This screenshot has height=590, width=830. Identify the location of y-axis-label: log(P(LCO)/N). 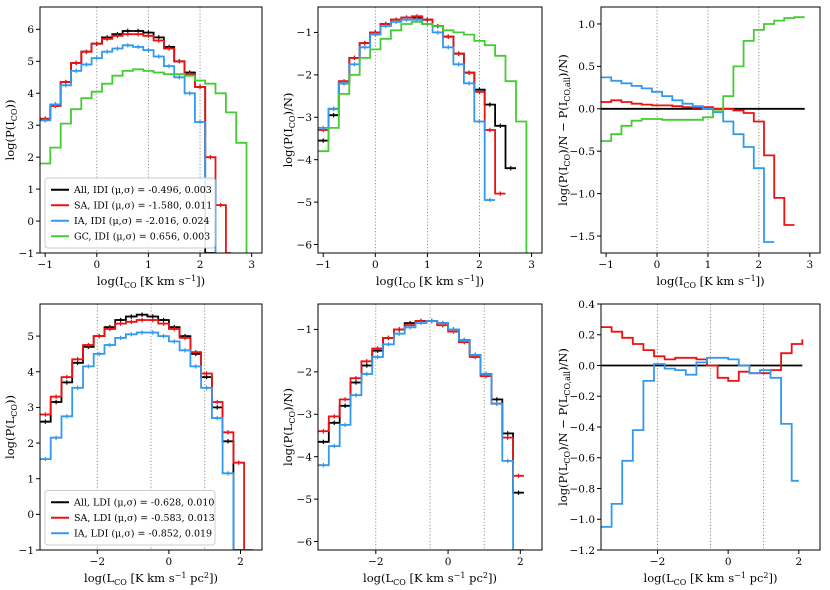
(289, 427).